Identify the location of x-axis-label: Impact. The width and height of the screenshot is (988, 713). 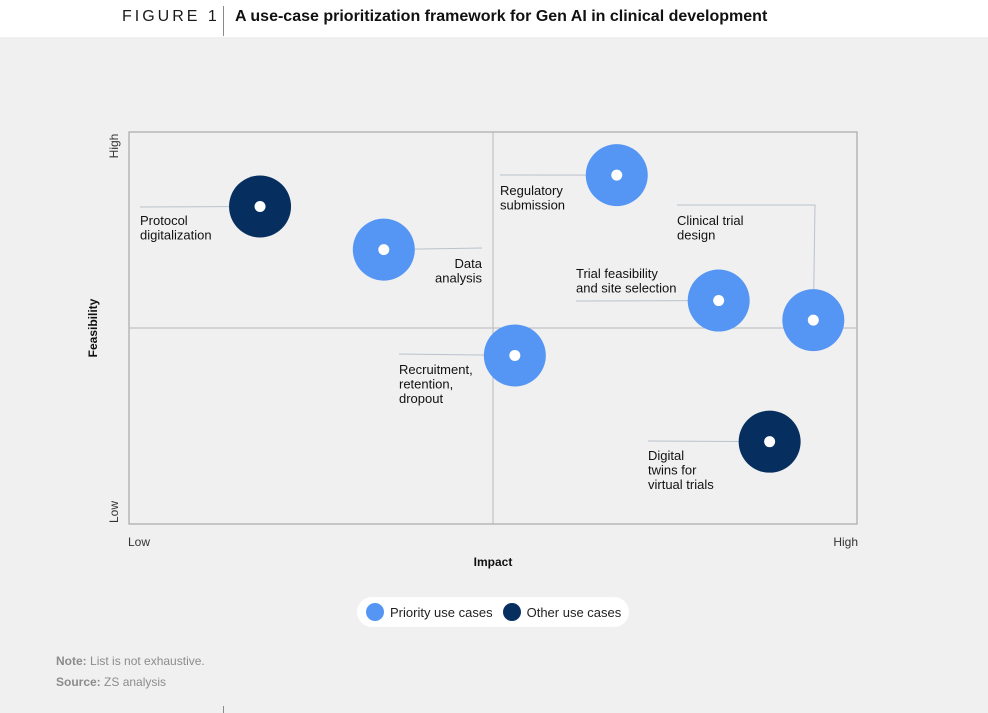
(493, 562).